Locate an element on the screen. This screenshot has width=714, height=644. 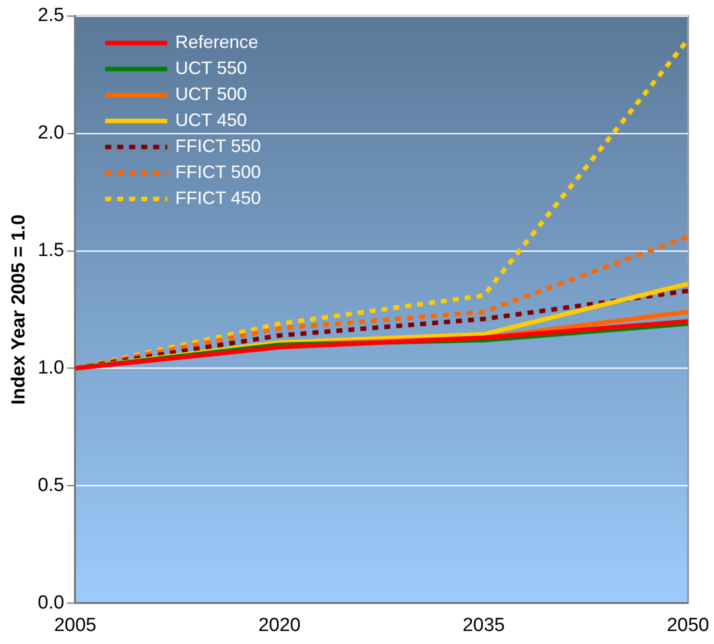
y-tick-label: 0.5 is located at coordinates (51, 485).